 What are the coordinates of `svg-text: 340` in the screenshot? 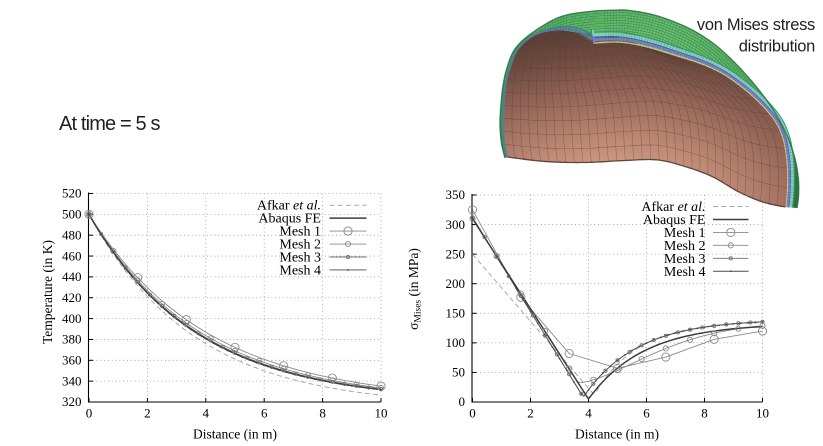 It's located at (72, 380).